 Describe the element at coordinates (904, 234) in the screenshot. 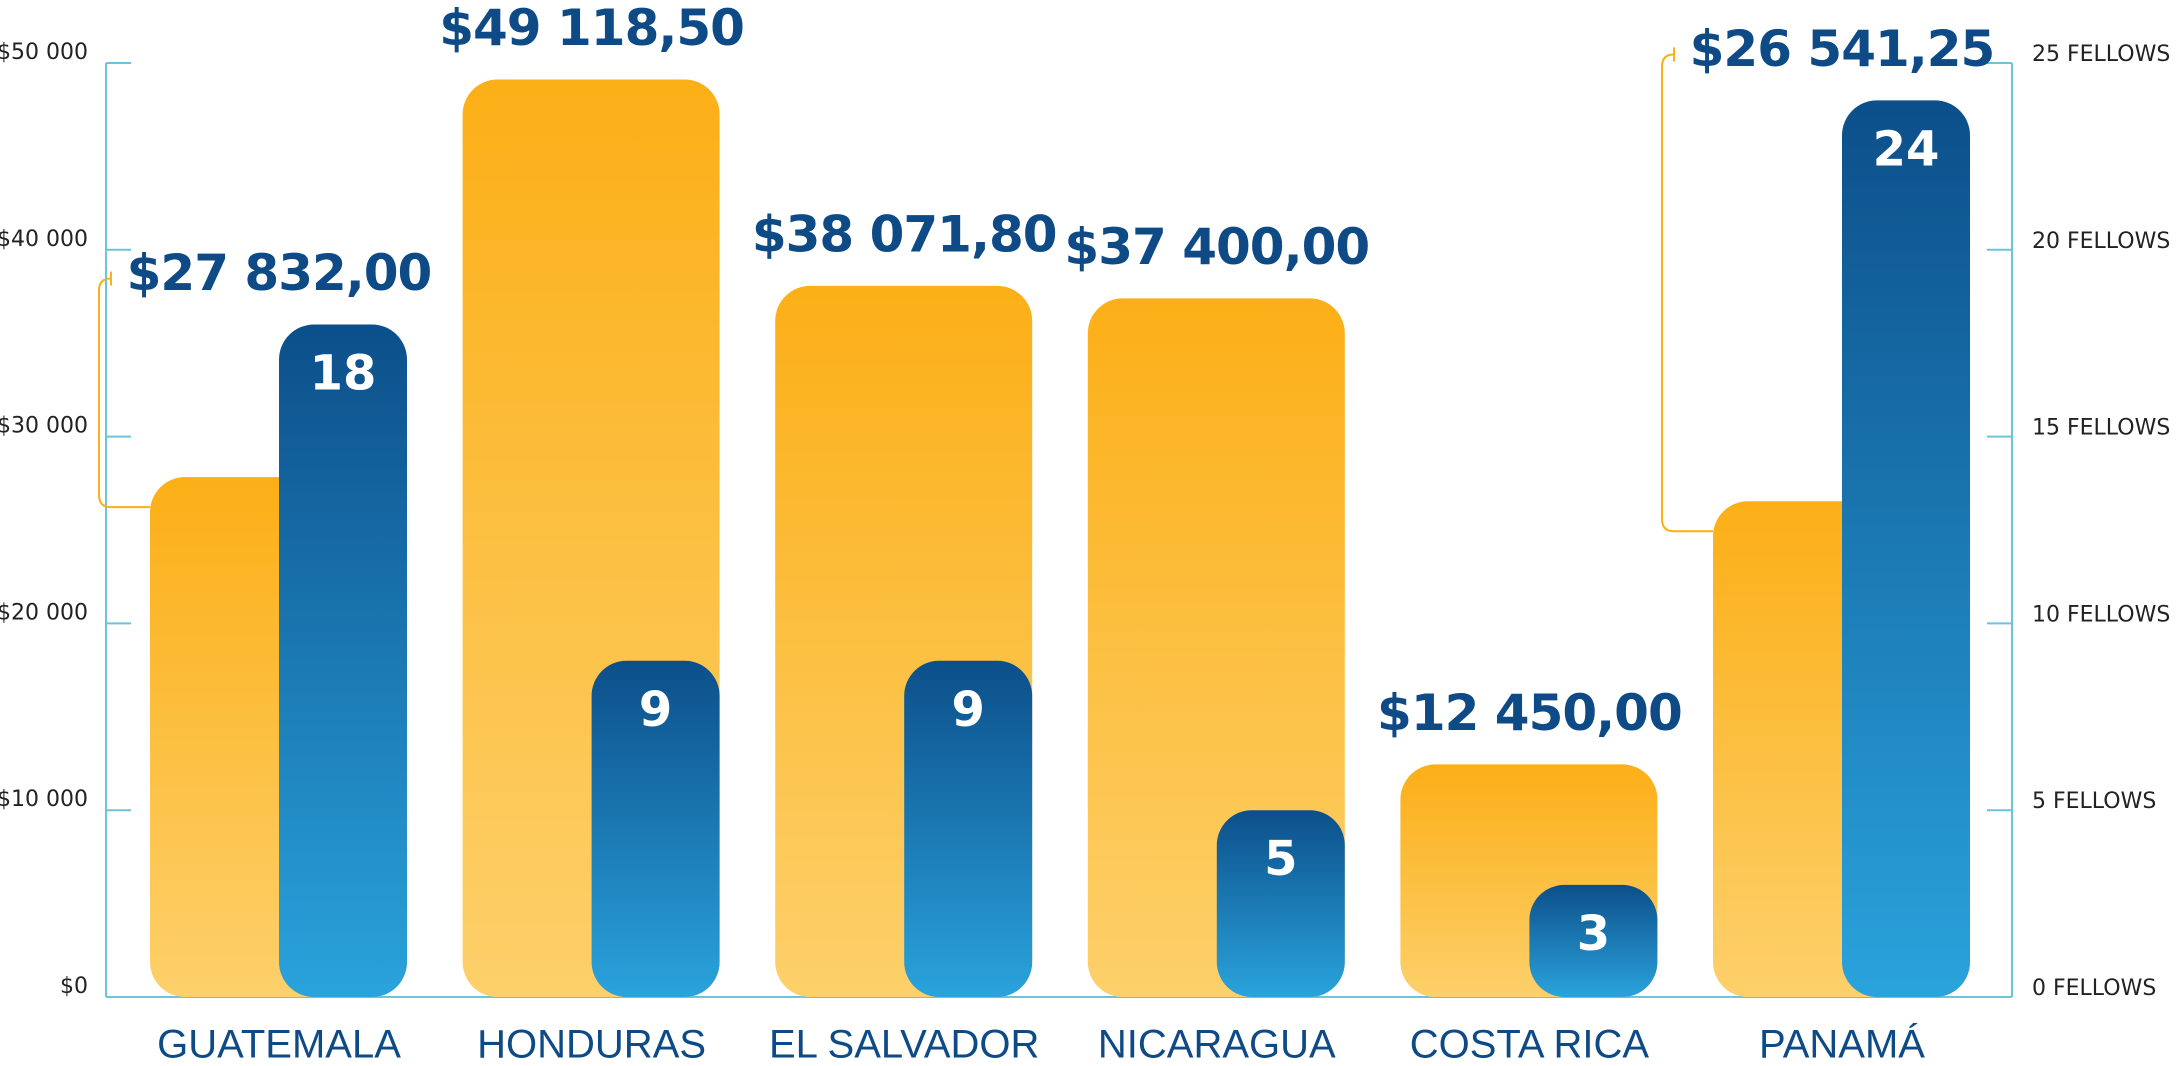

I see `value-label: $38 071,80` at that location.